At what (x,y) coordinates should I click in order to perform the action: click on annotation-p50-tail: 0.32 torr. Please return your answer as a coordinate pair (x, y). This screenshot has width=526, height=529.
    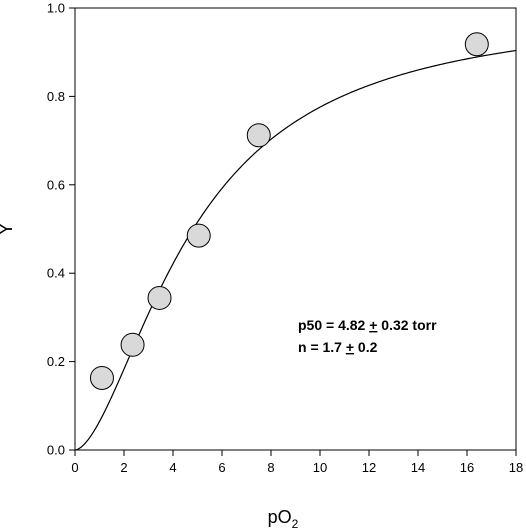
    Looking at the image, I should click on (407, 325).